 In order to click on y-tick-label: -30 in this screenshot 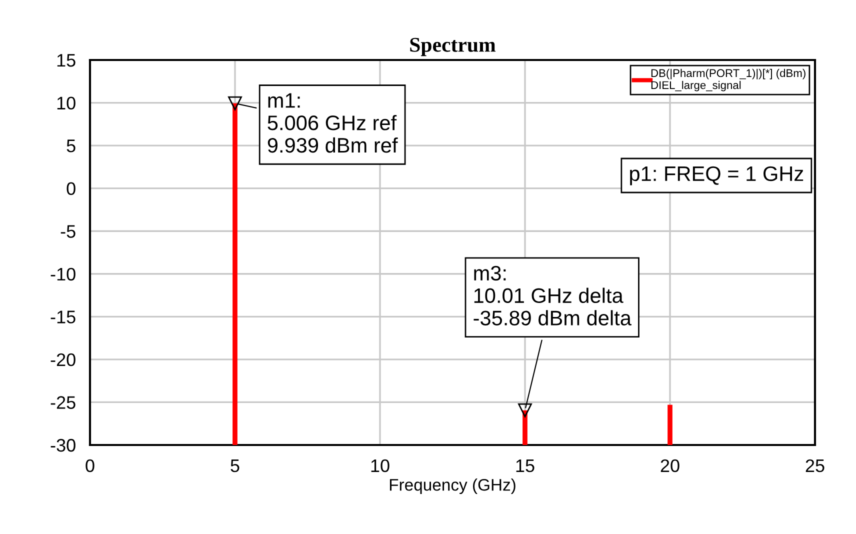, I will do `click(63, 445)`.